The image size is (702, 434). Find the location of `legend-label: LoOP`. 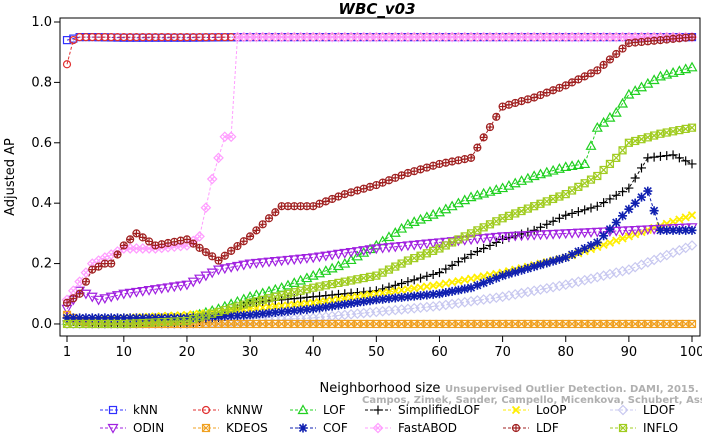

legend-label: LoOP is located at coordinates (551, 410).